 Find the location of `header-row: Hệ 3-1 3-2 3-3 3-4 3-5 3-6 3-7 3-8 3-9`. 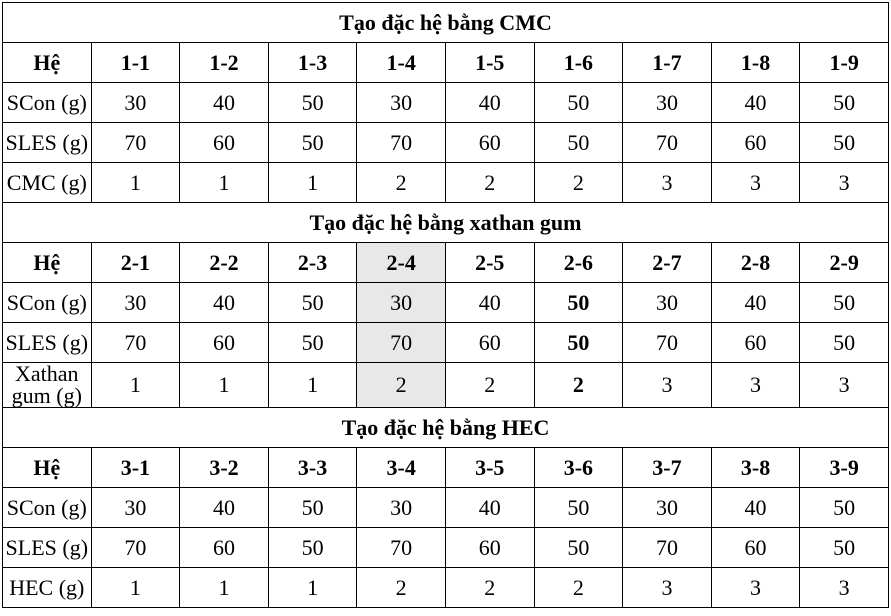

header-row: Hệ 3-1 3-2 3-3 3-4 3-5 3-6 3-7 3-8 3-9 is located at coordinates (445, 467).